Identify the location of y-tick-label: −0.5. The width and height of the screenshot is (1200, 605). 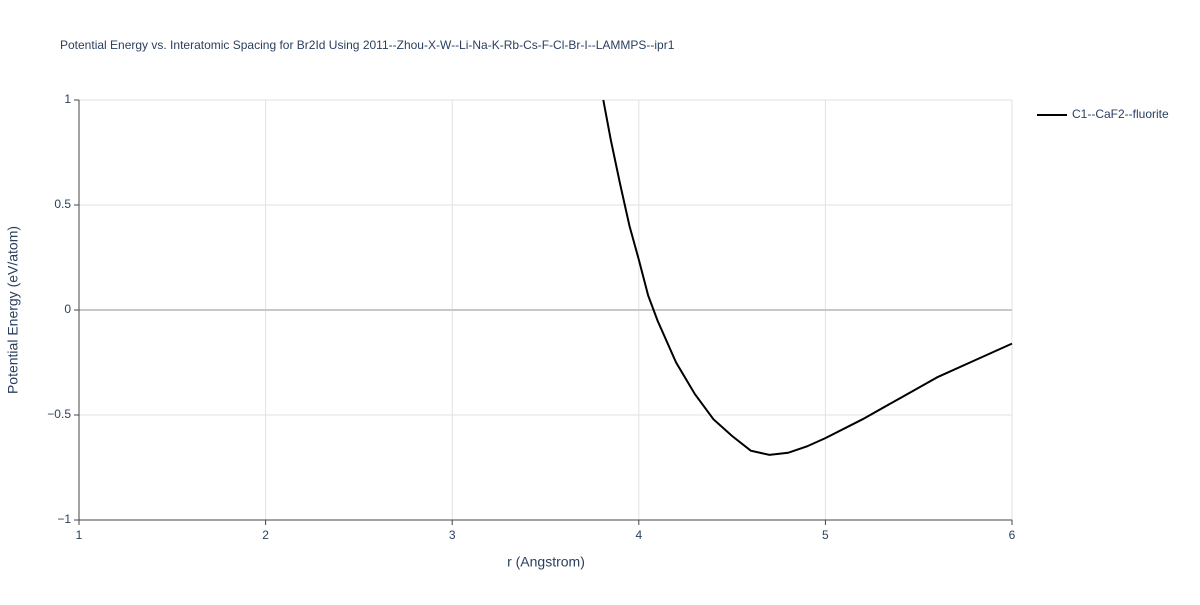
(59, 414).